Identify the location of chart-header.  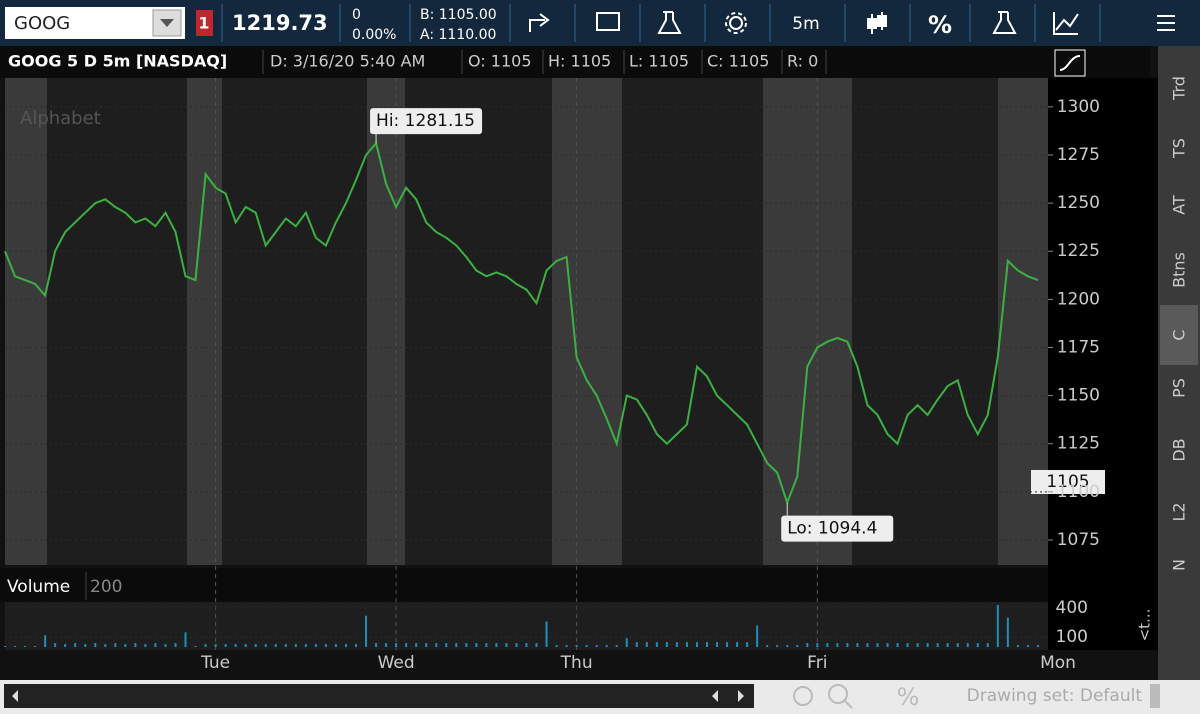
(575, 62).